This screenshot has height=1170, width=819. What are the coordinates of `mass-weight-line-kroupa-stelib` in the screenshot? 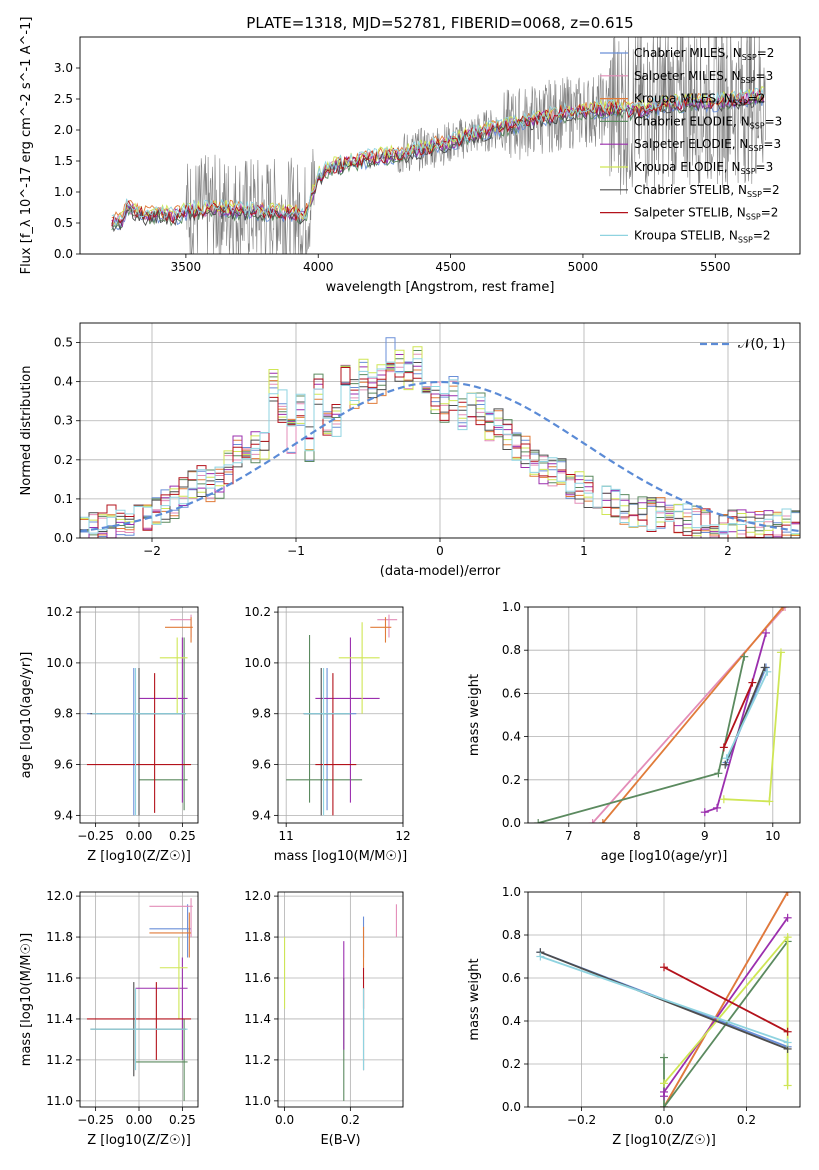 It's located at (664, 999).